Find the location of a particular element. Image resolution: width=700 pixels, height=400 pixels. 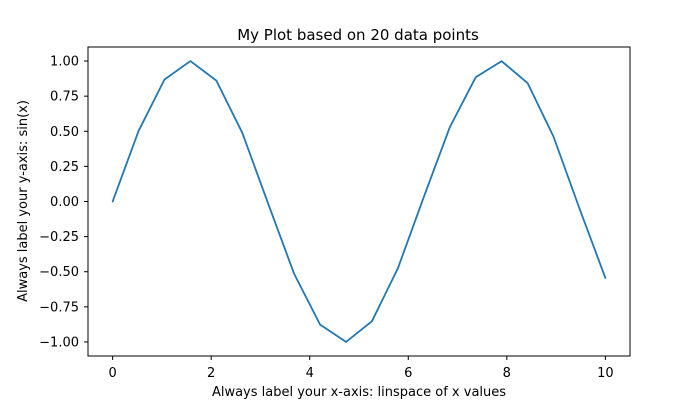

x-tick-label: 10 is located at coordinates (605, 373).